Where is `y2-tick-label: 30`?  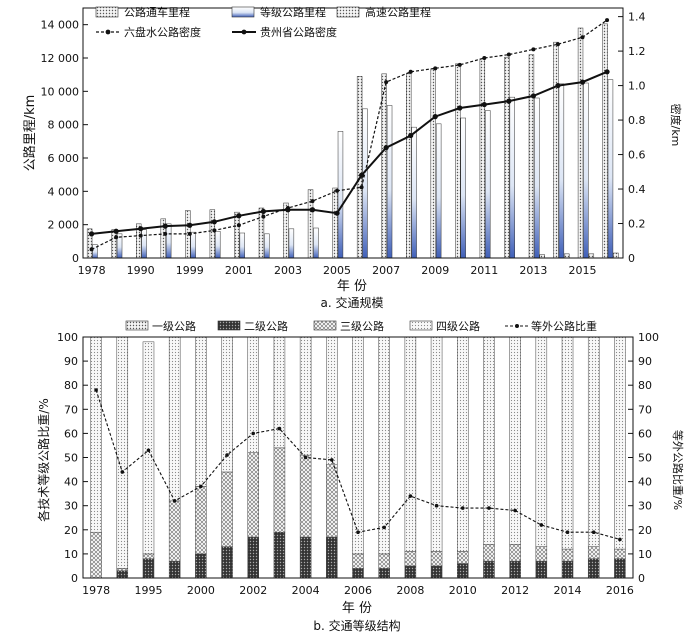
y2-tick-label: 30 is located at coordinates (645, 506).